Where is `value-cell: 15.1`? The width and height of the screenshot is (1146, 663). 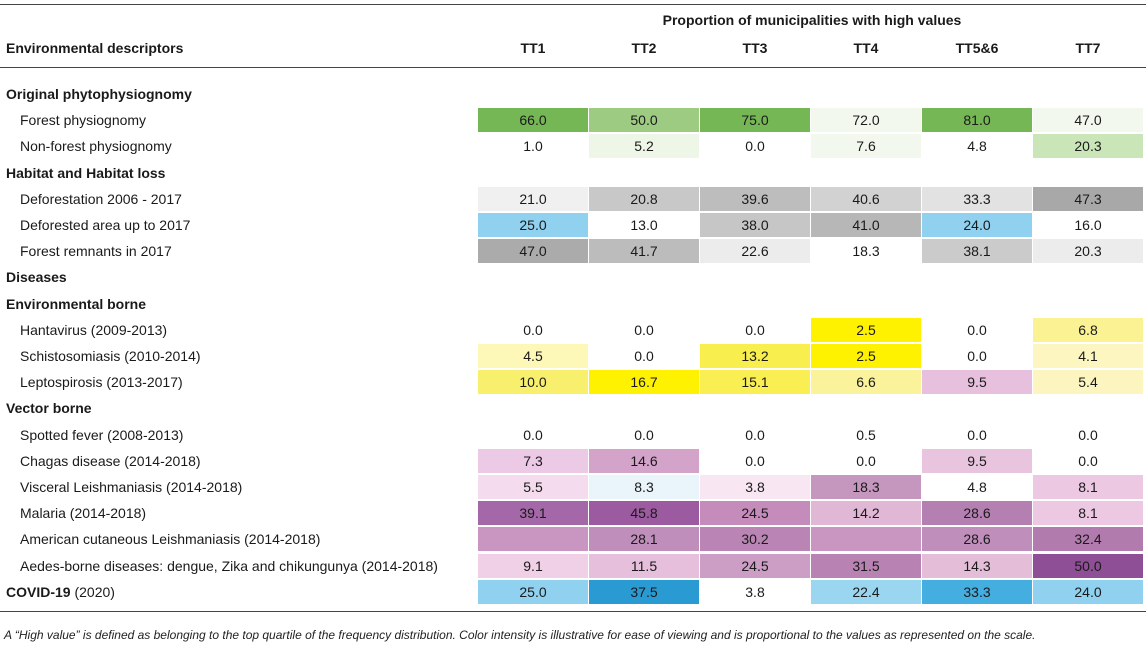
value-cell: 15.1 is located at coordinates (755, 382).